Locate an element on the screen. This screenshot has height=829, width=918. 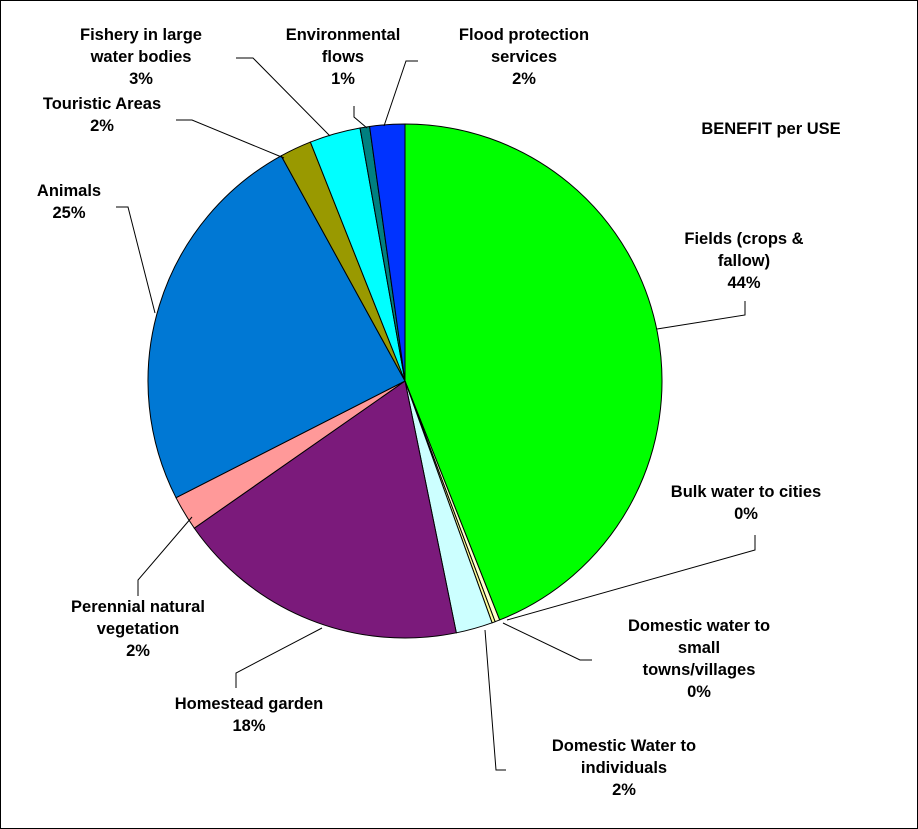
pie-slice-animals is located at coordinates (276, 327).